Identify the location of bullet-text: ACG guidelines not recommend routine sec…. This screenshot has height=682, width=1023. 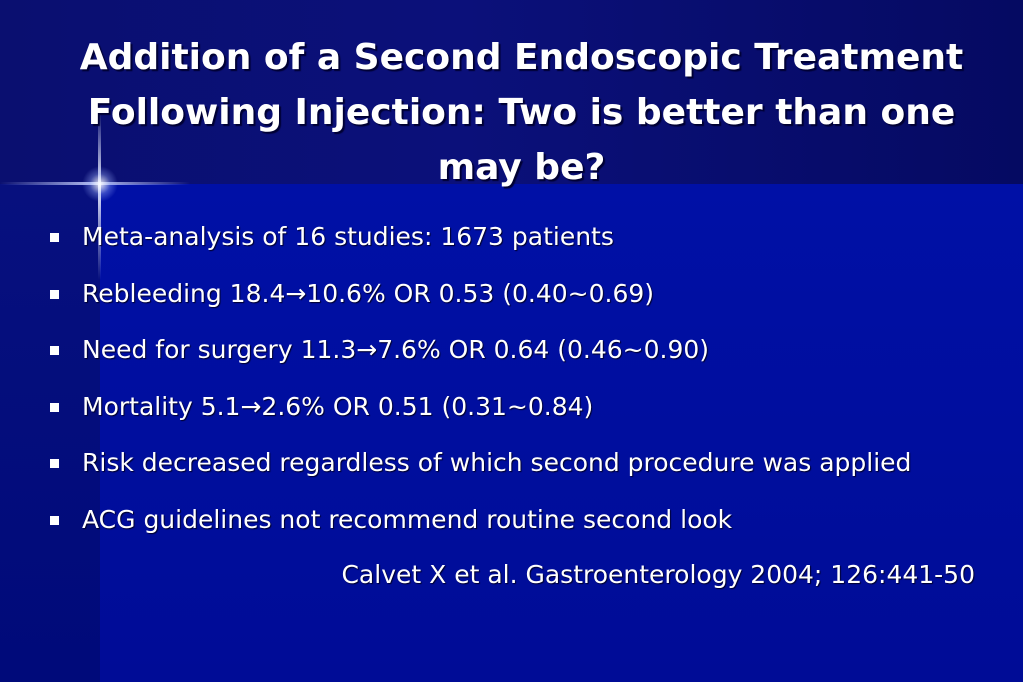
(407, 519).